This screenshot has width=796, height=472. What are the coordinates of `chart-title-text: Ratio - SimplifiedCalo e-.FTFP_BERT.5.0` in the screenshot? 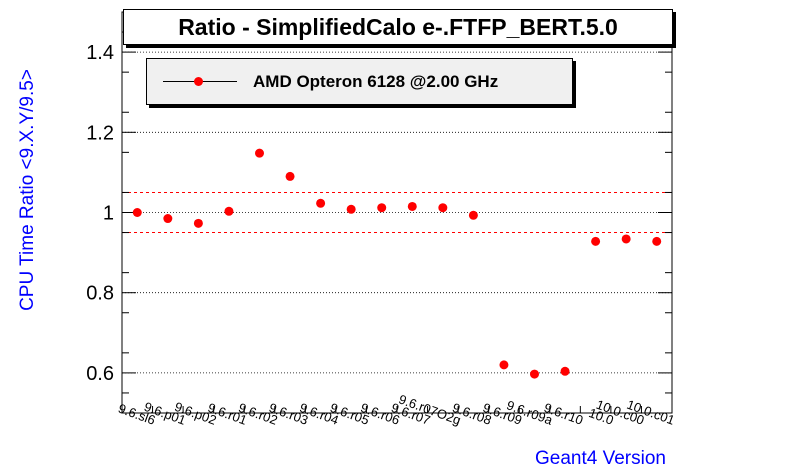 It's located at (398, 26).